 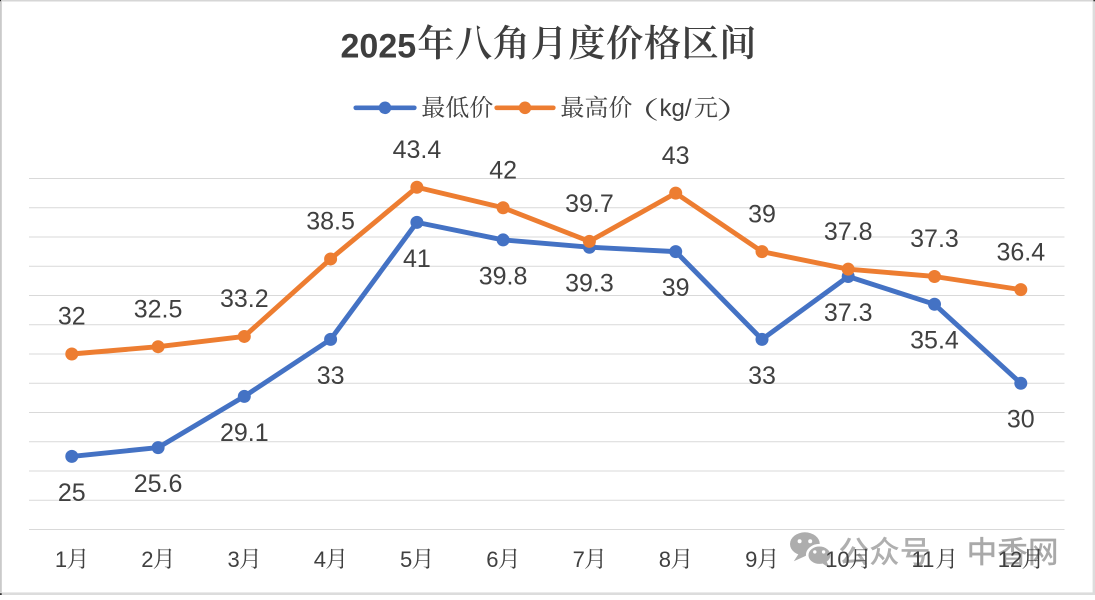 I want to click on svg-text: 33.2, so click(x=244, y=299).